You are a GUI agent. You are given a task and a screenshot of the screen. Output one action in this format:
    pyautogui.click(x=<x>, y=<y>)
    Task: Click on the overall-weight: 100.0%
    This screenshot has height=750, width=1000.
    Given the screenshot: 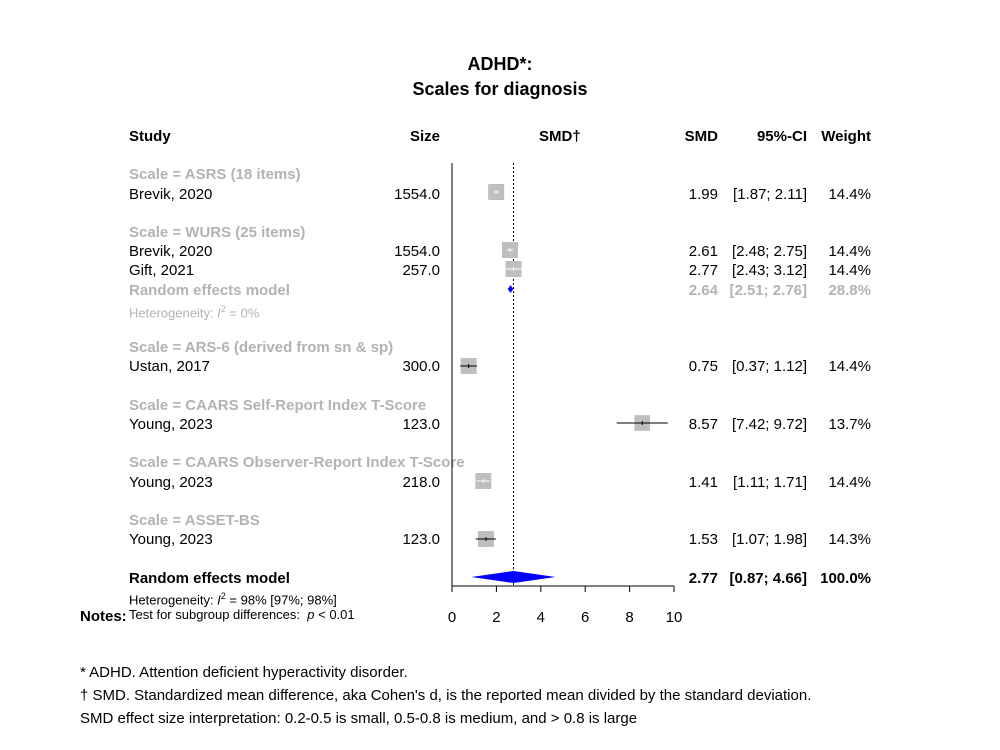 What is the action you would take?
    pyautogui.click(x=845, y=578)
    